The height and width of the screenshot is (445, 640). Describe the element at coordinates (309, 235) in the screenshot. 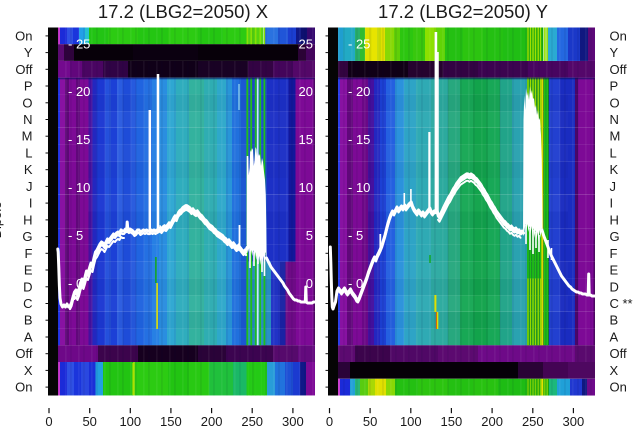

I see `svg-text: 5` at that location.